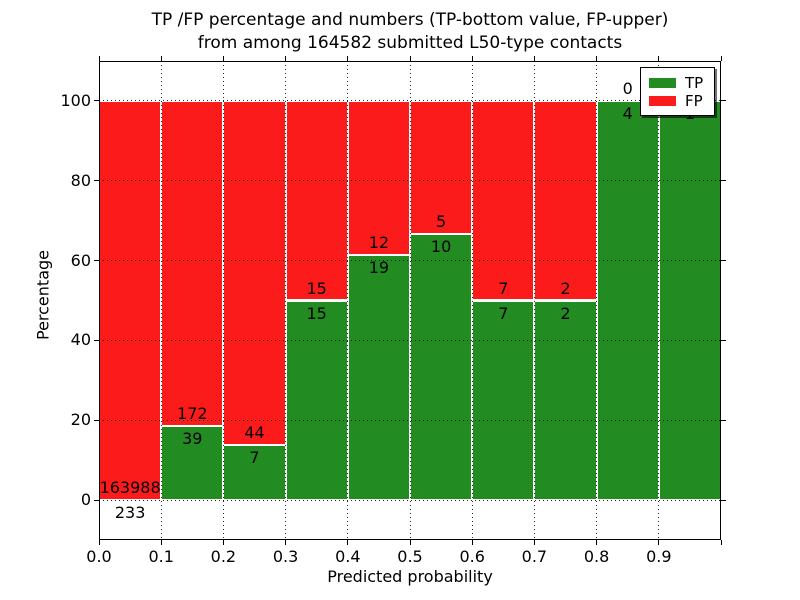  Describe the element at coordinates (694, 83) in the screenshot. I see `legend-label-tp: TP` at that location.